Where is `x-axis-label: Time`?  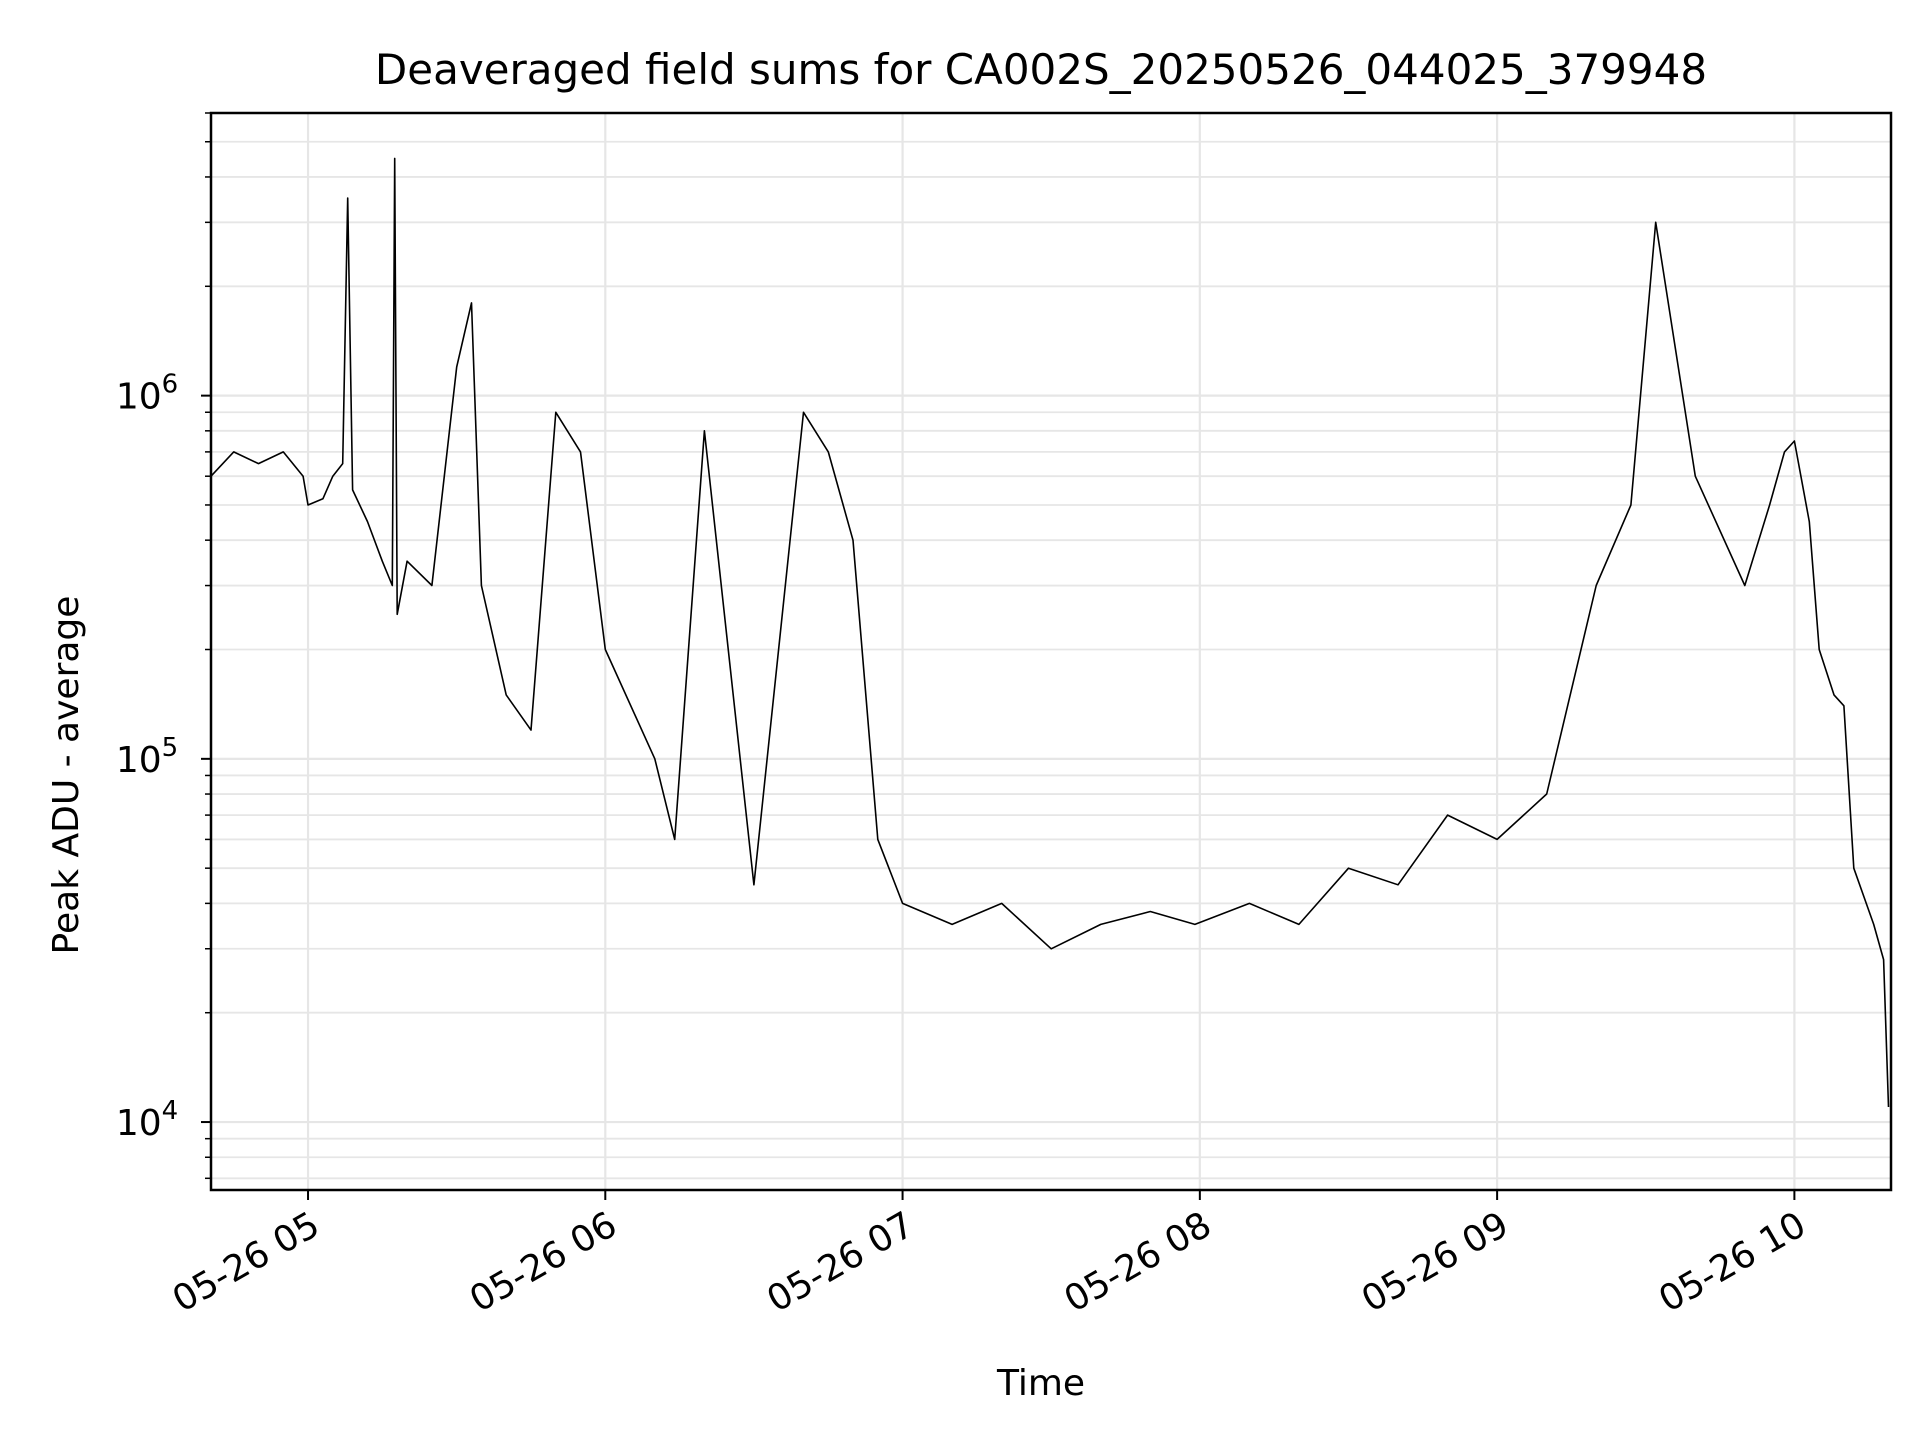
x-axis-label: Time is located at coordinates (1040, 1383).